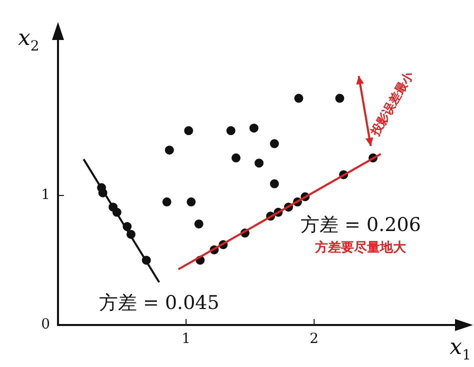 This screenshot has height=367, width=474. Describe the element at coordinates (392, 104) in the screenshot. I see `annotation: 投影误差最小` at that location.